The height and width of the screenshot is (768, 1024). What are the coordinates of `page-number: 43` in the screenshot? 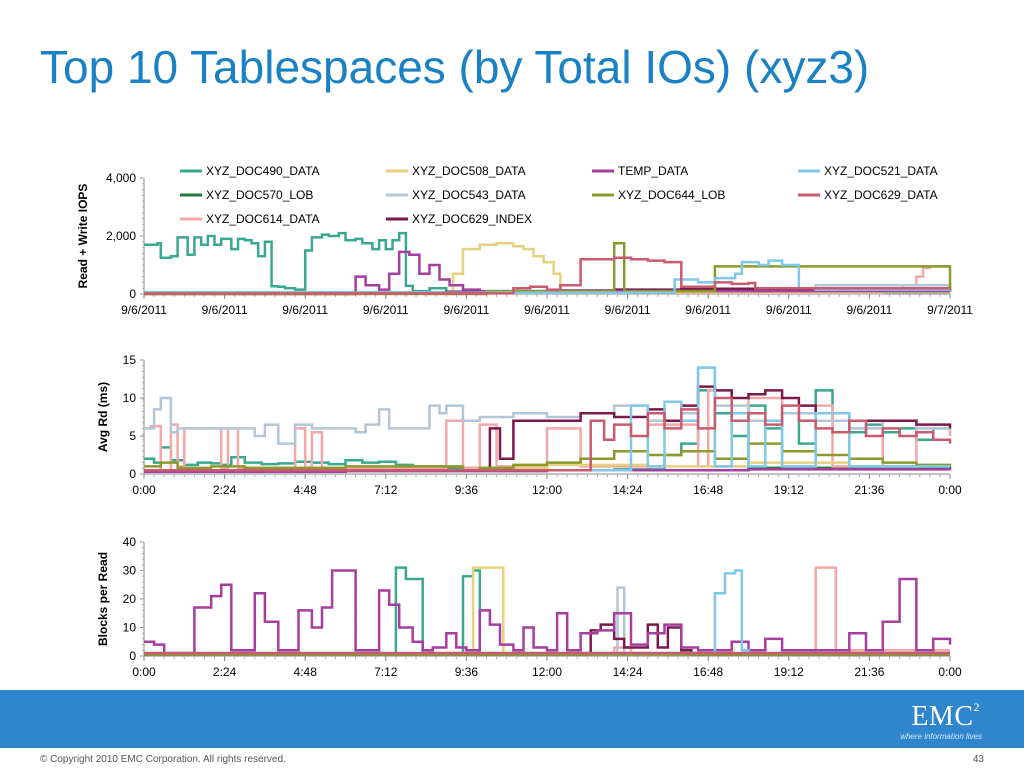 It's located at (978, 759).